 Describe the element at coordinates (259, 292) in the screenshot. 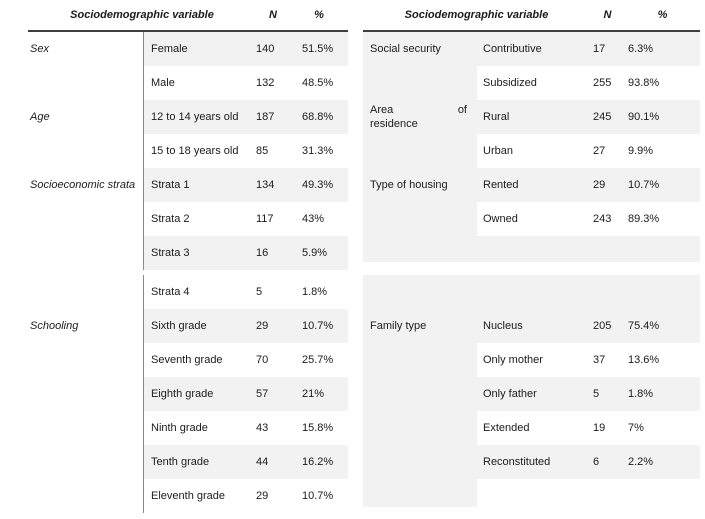

I see `n-value-cell: 5` at that location.